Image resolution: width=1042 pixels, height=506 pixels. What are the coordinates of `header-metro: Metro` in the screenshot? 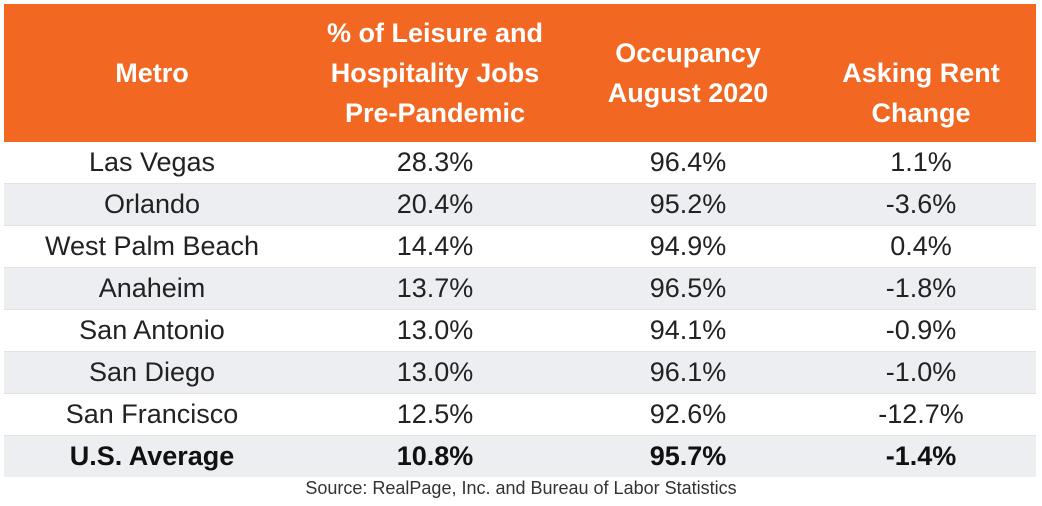 It's located at (152, 73).